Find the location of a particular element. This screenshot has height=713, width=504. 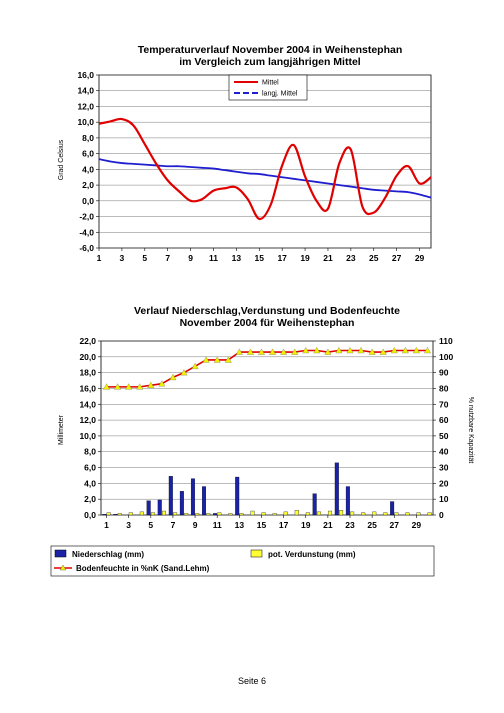

chart1-x-tick-label: 19 is located at coordinates (305, 258).